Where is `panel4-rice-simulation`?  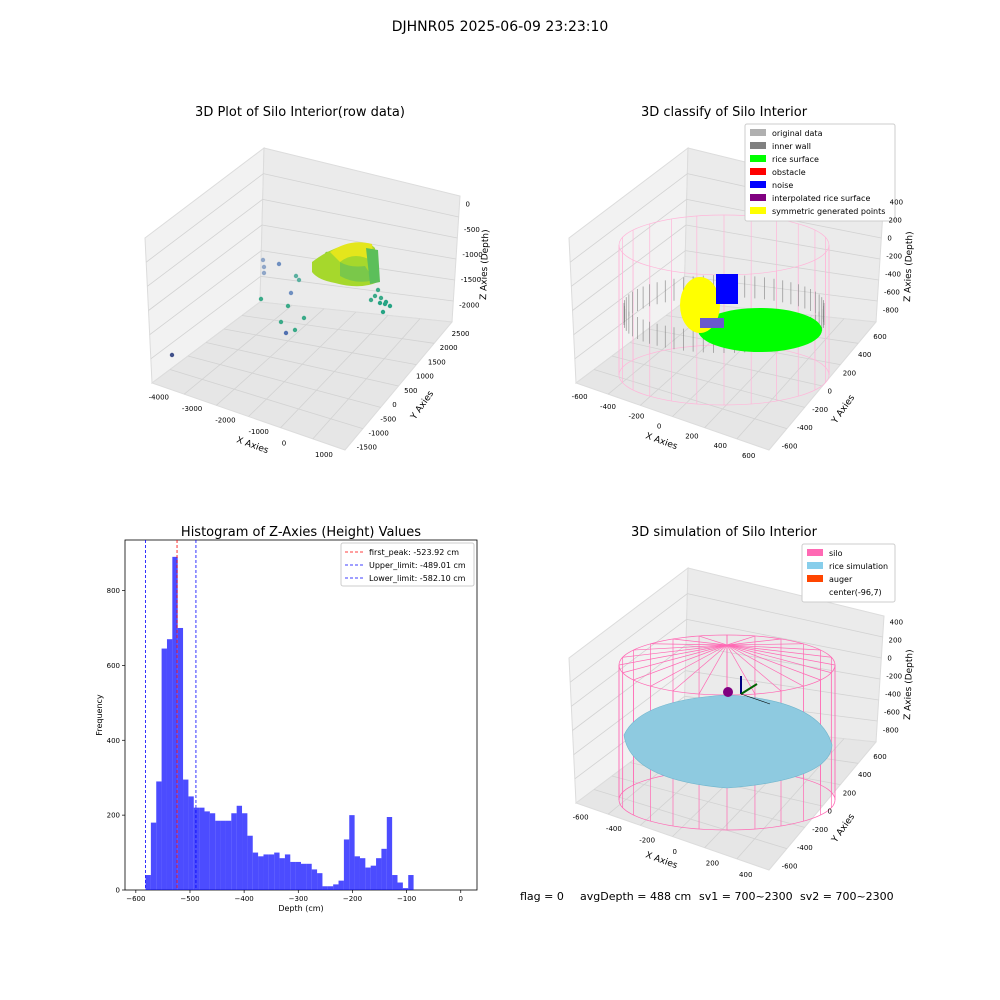
panel4-rice-simulation is located at coordinates (728, 741).